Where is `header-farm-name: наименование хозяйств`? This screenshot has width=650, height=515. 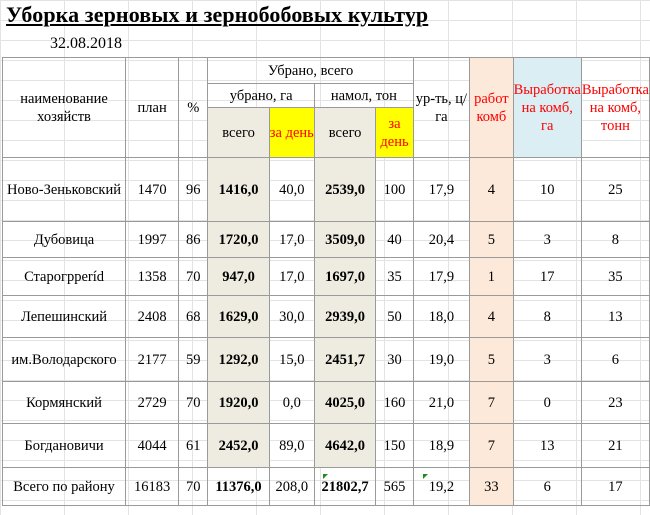
header-farm-name: наименование хозяйств is located at coordinates (64, 107).